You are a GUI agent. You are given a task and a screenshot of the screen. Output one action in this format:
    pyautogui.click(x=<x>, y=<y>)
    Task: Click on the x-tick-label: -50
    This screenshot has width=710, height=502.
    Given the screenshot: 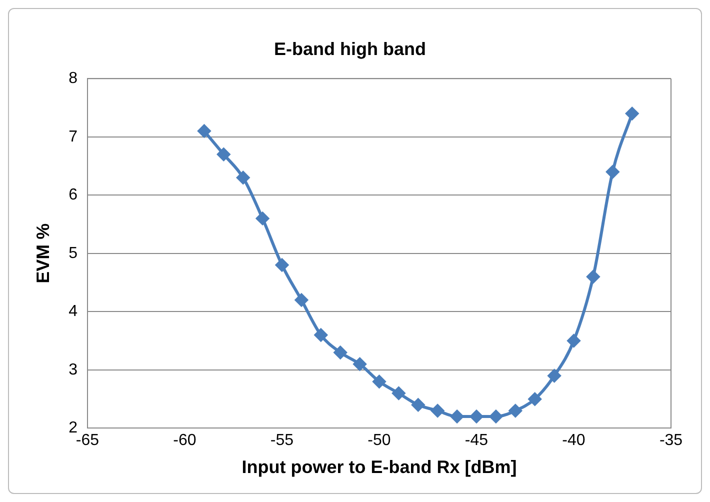 What is the action you would take?
    pyautogui.click(x=379, y=441)
    